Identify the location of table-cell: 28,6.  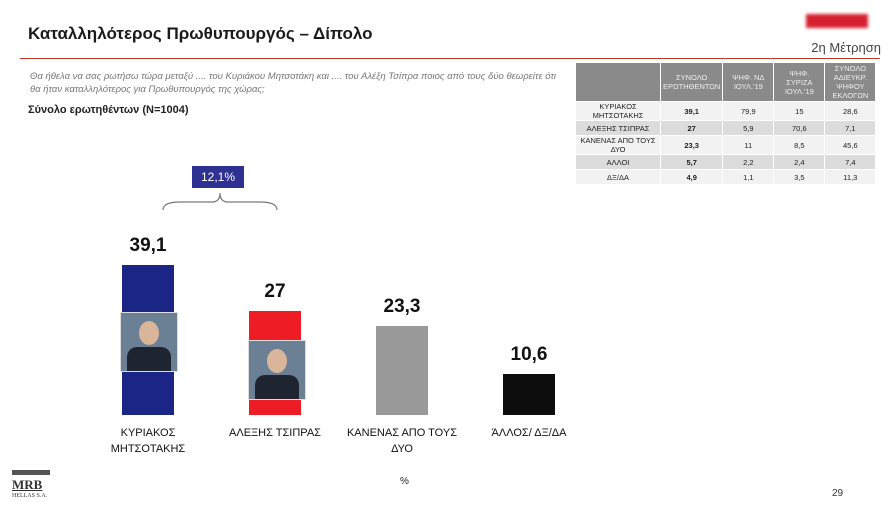
(850, 111).